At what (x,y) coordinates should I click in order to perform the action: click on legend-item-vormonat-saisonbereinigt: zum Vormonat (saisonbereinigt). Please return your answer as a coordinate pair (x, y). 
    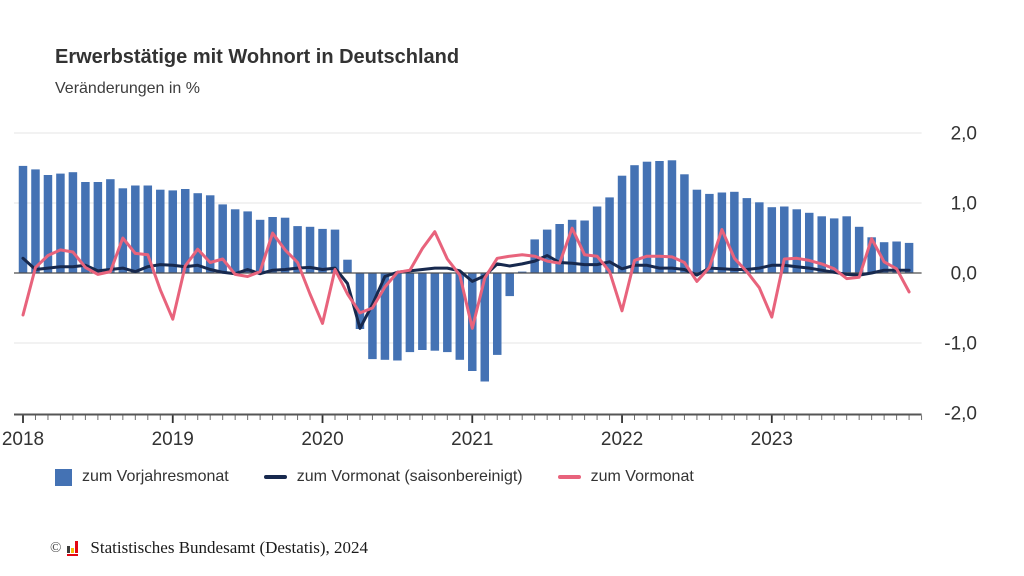
    Looking at the image, I should click on (393, 477).